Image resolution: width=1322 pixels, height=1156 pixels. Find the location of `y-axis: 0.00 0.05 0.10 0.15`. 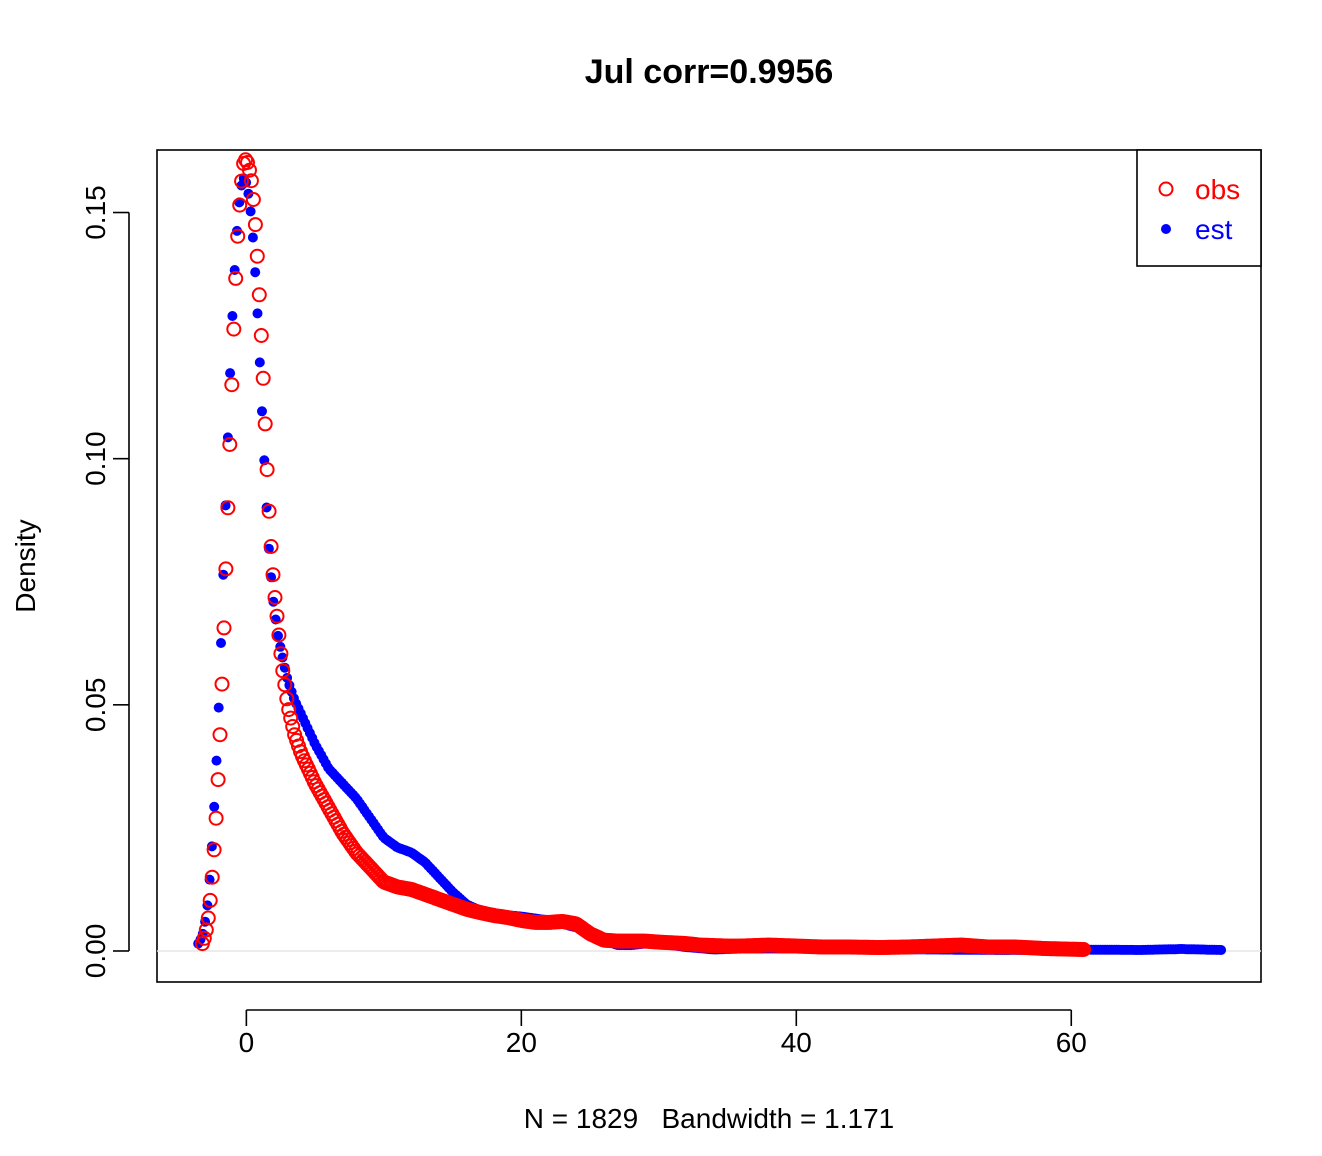

y-axis: 0.00 0.05 0.10 0.15 is located at coordinates (105, 582).